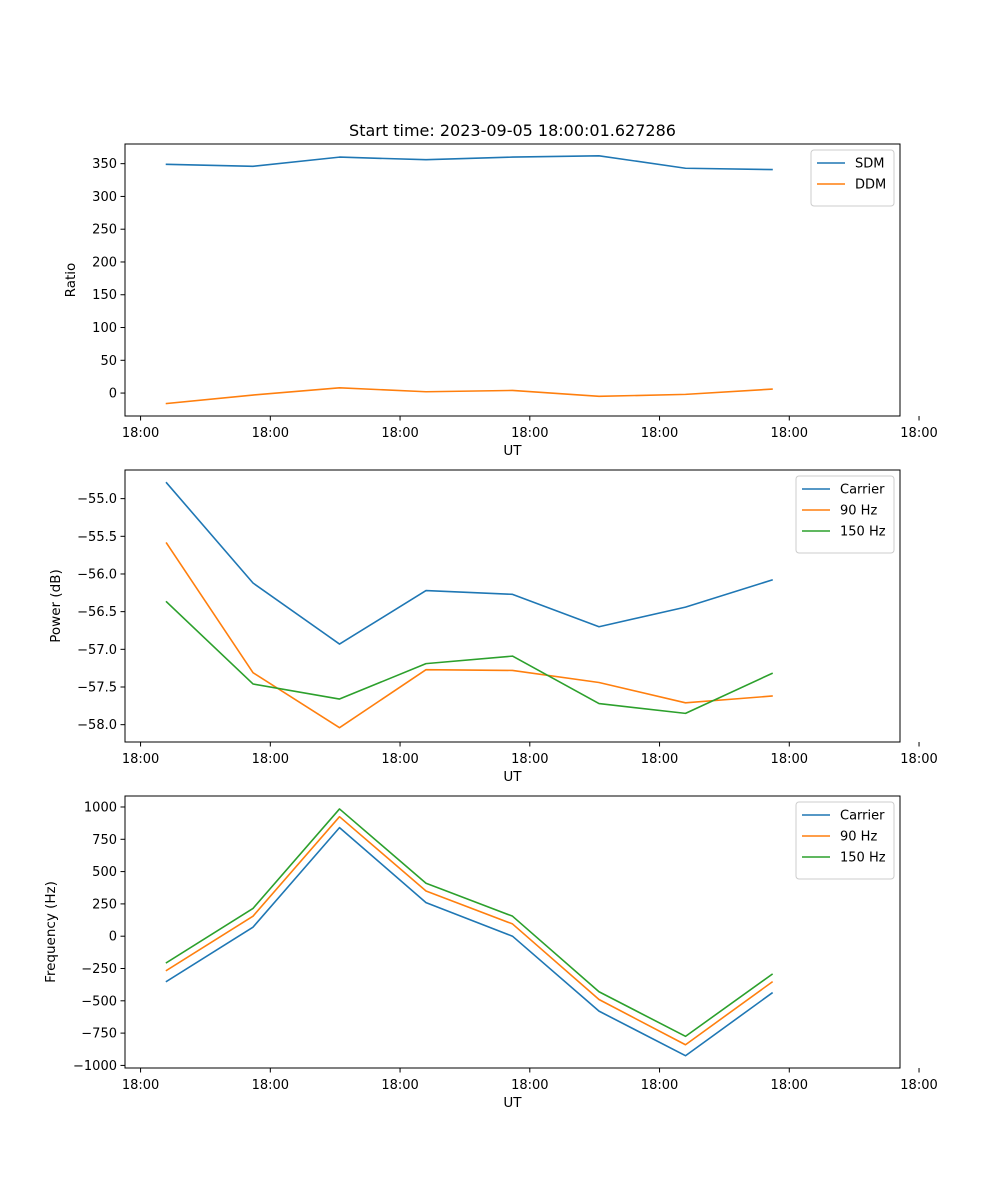  Describe the element at coordinates (95, 1066) in the screenshot. I see `y-tick-label: −1000` at that location.